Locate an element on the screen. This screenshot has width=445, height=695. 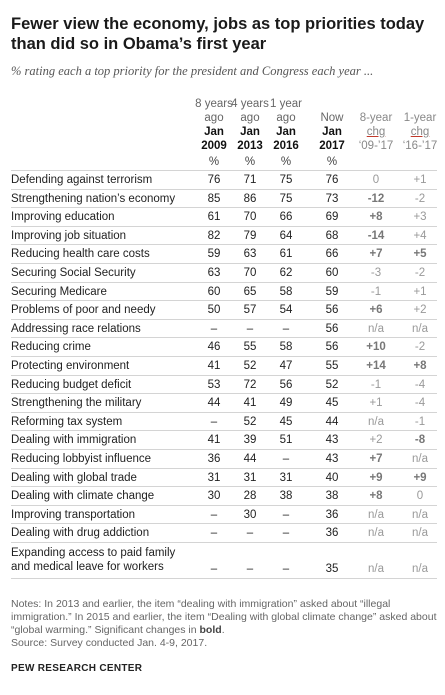
value-cell: 75 is located at coordinates (286, 180).